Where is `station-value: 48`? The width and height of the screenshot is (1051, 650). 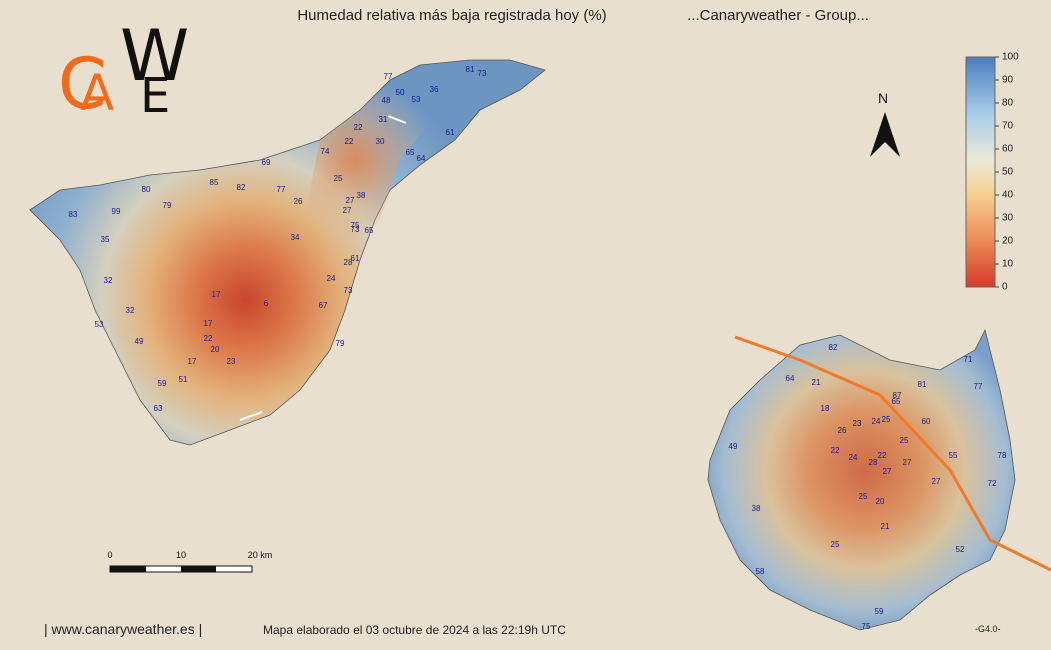 station-value: 48 is located at coordinates (386, 100).